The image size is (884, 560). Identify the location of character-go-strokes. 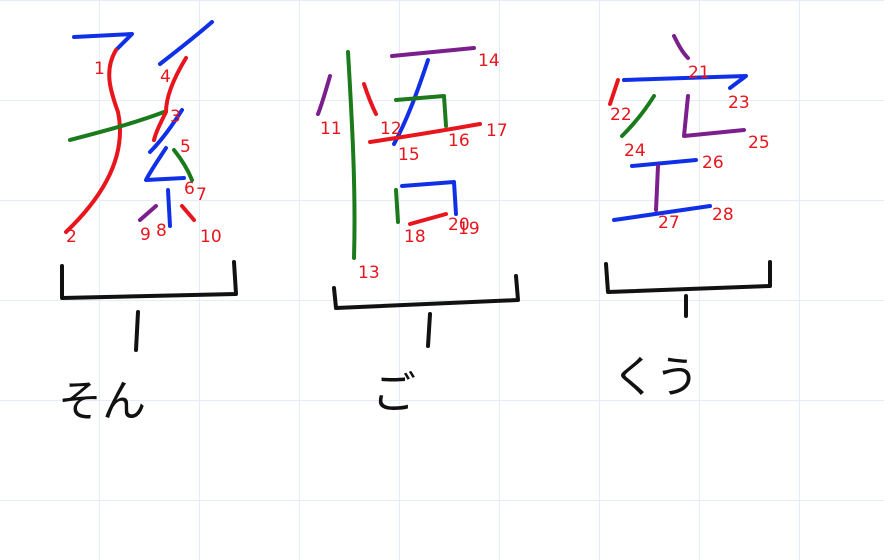
(399, 153).